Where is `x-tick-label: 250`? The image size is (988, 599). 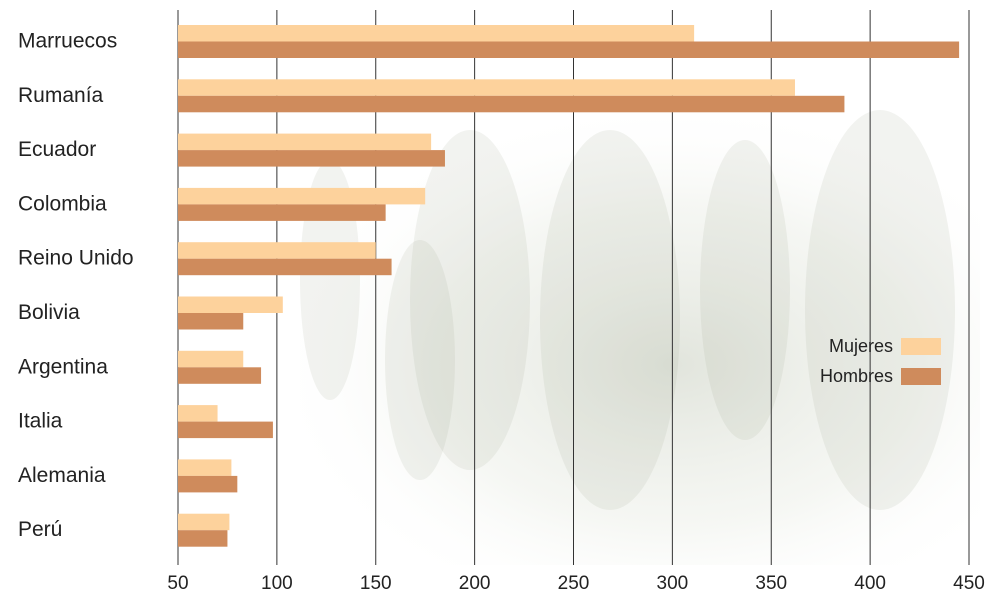 x-tick-label: 250 is located at coordinates (574, 583).